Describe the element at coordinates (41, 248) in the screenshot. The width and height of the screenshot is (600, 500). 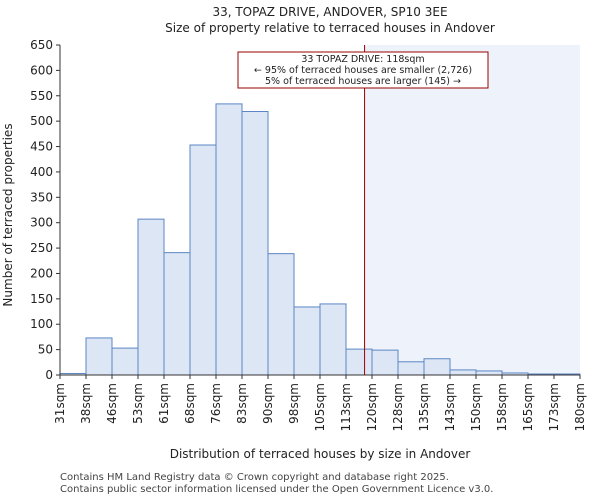
I see `y-tick-label: 250` at that location.